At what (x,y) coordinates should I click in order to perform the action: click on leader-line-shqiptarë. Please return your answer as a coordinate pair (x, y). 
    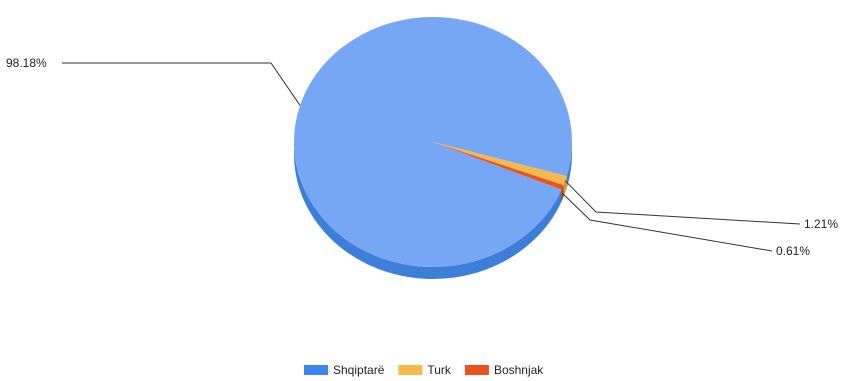
    Looking at the image, I should click on (181, 84).